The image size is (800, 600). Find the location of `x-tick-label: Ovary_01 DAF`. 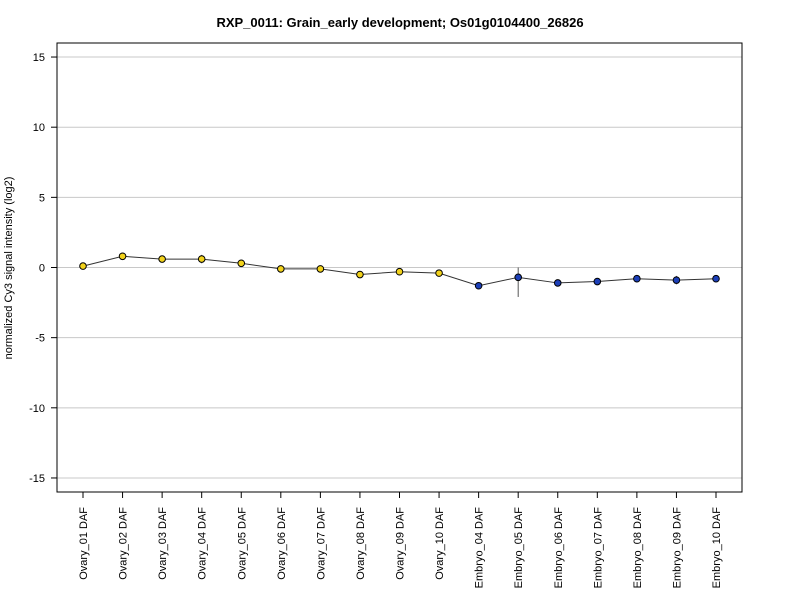

x-tick-label: Ovary_01 DAF is located at coordinates (84, 543).